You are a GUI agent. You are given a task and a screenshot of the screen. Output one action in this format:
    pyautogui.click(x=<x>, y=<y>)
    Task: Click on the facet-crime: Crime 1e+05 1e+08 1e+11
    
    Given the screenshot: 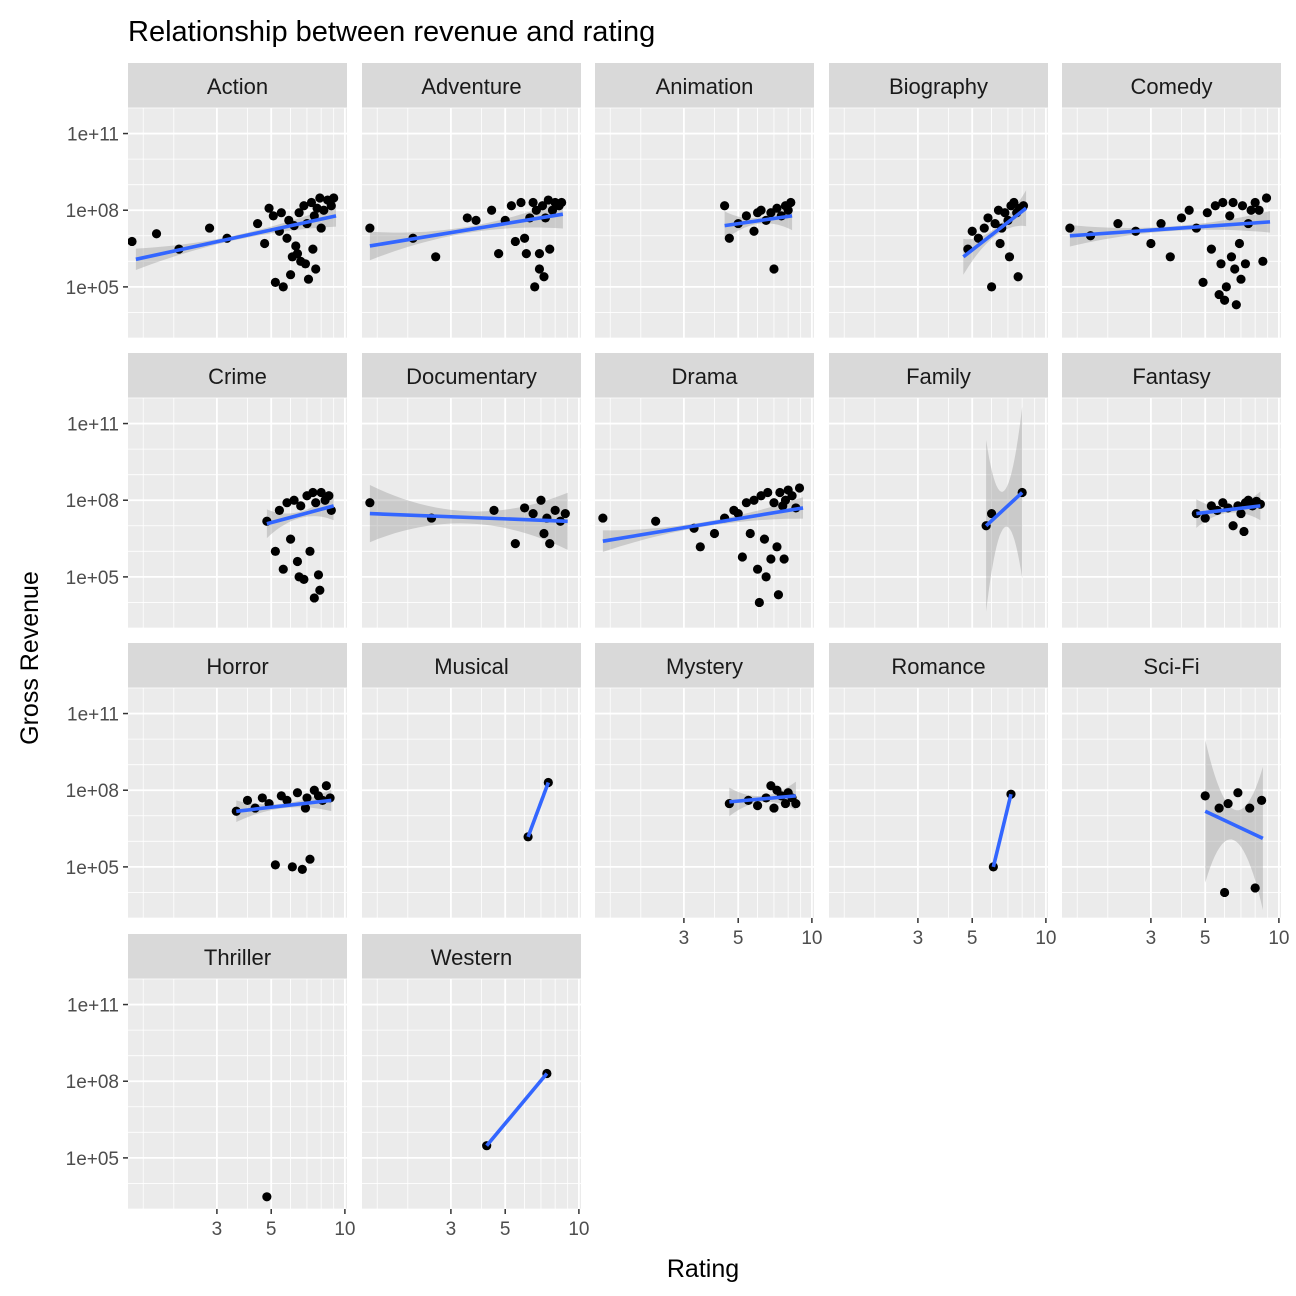 What is the action you would take?
    pyautogui.click(x=206, y=491)
    